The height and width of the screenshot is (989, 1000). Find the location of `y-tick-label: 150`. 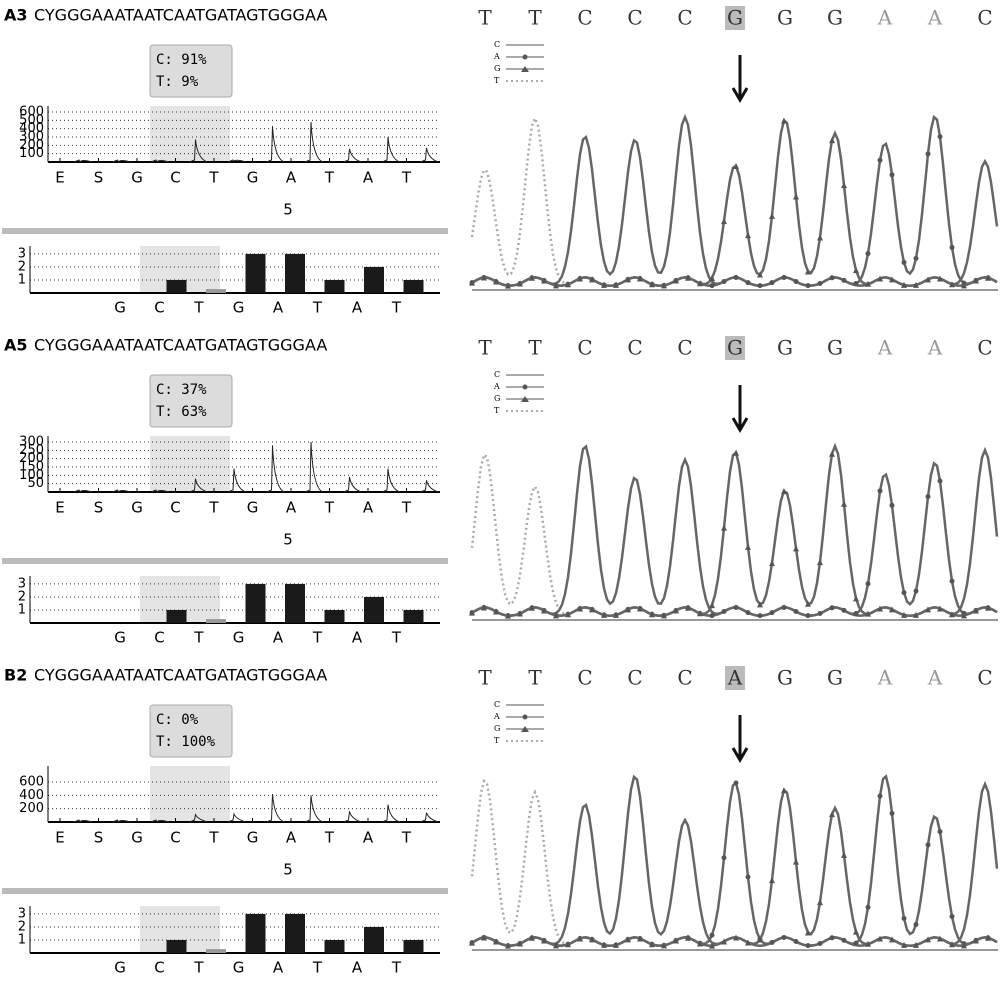

y-tick-label: 150 is located at coordinates (31, 467).